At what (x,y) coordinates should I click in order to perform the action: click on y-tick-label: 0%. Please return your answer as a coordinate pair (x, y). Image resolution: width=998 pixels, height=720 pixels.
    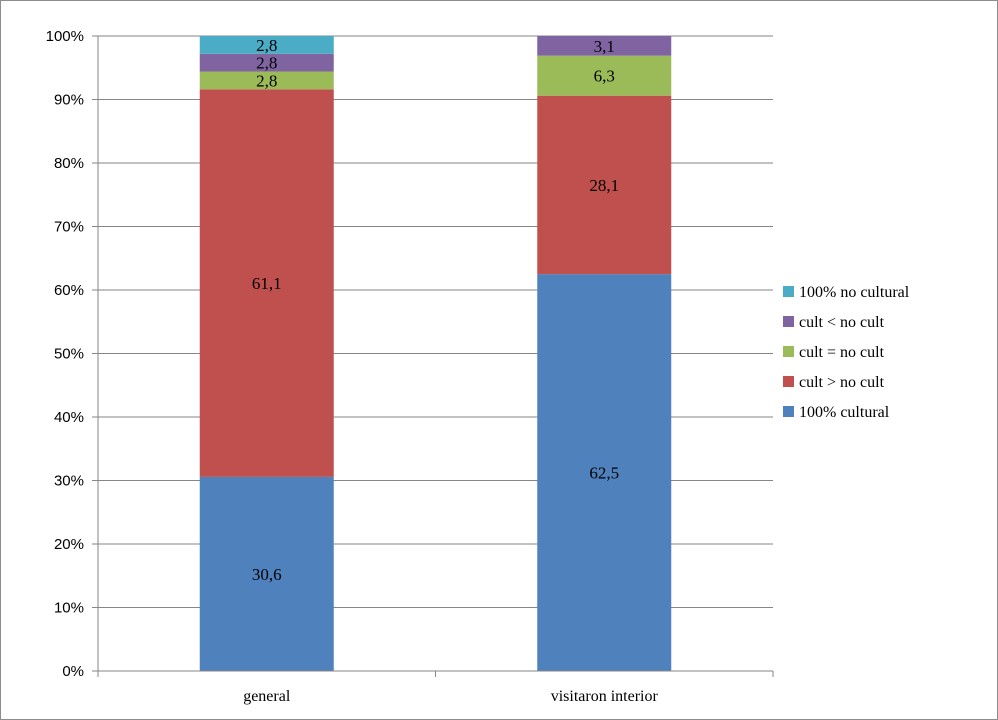
    Looking at the image, I should click on (73, 671).